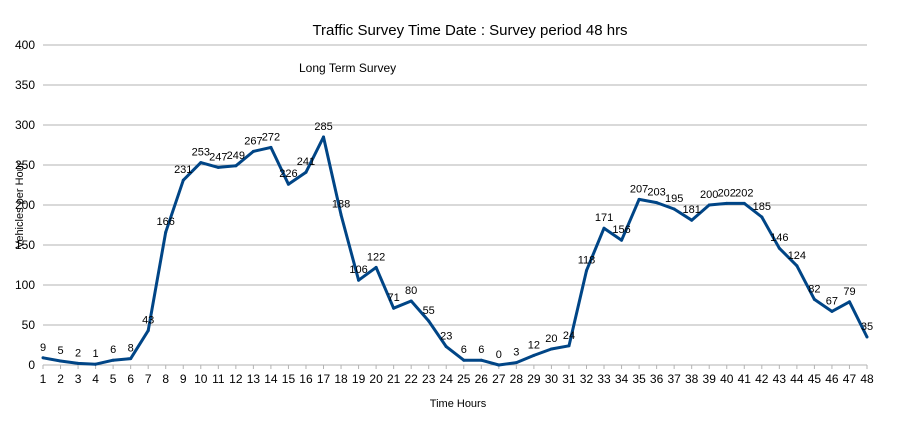 The width and height of the screenshot is (902, 421). I want to click on x-tick-label: 26, so click(482, 379).